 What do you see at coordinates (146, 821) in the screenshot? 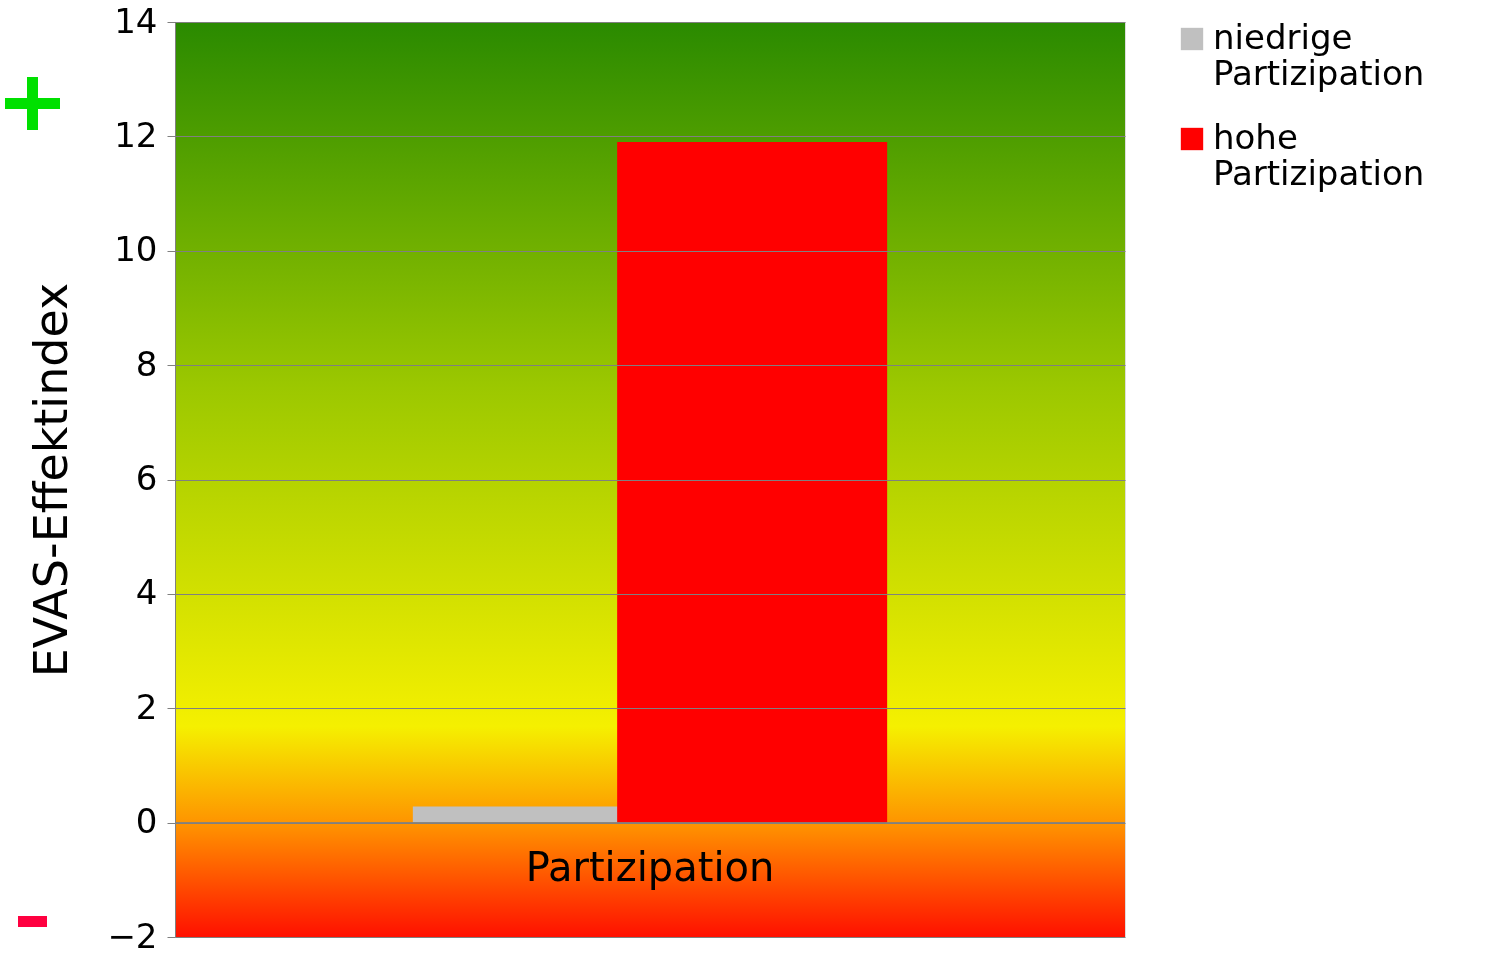
I see `y-tick-label: 0` at bounding box center [146, 821].